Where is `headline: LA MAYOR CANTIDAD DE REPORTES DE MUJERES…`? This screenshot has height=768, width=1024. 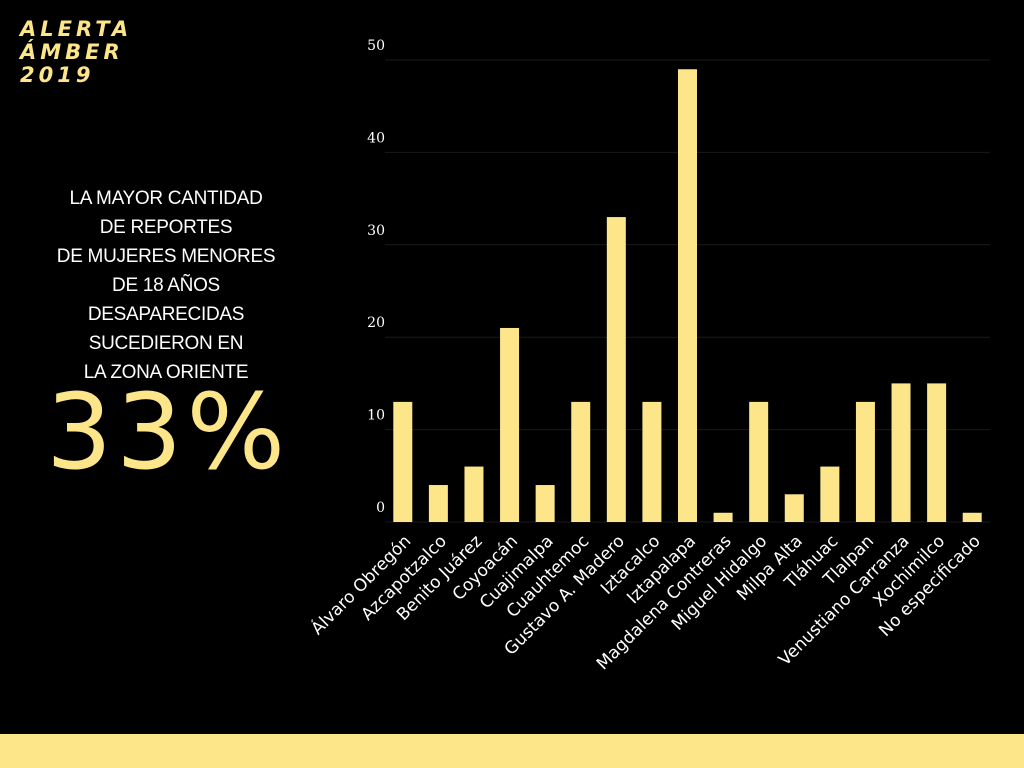
headline: LA MAYOR CANTIDAD DE REPORTES DE MUJERES… is located at coordinates (166, 285).